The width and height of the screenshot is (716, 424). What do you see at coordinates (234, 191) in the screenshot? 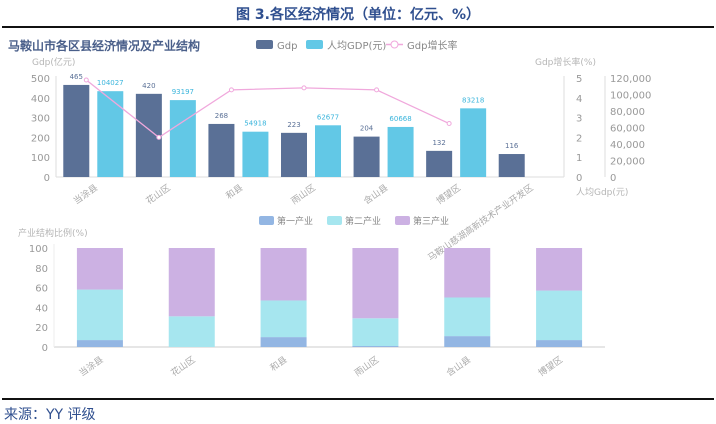
I see `x-category-label: 和县` at bounding box center [234, 191].